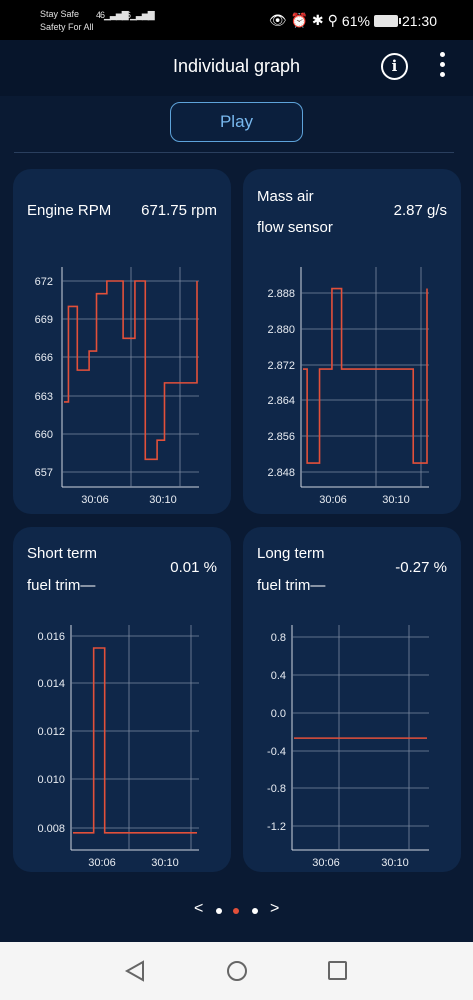 This screenshot has width=473, height=1000. What do you see at coordinates (51, 780) in the screenshot?
I see `y-tick-label: 0.010` at bounding box center [51, 780].